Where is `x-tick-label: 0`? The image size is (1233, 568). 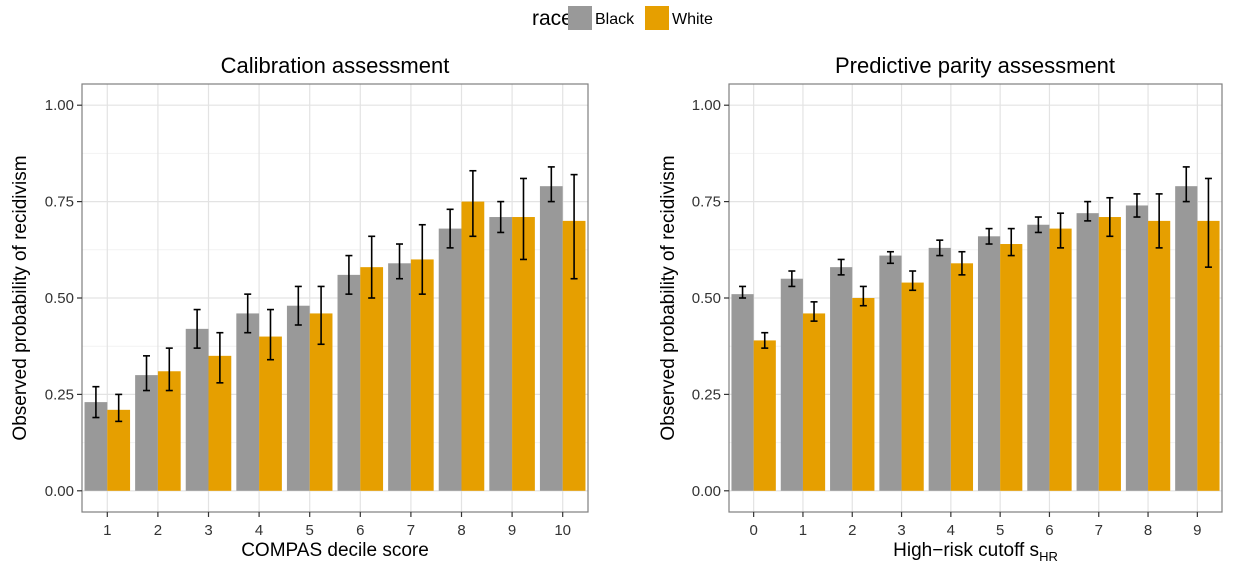
x-tick-label: 0 is located at coordinates (753, 530).